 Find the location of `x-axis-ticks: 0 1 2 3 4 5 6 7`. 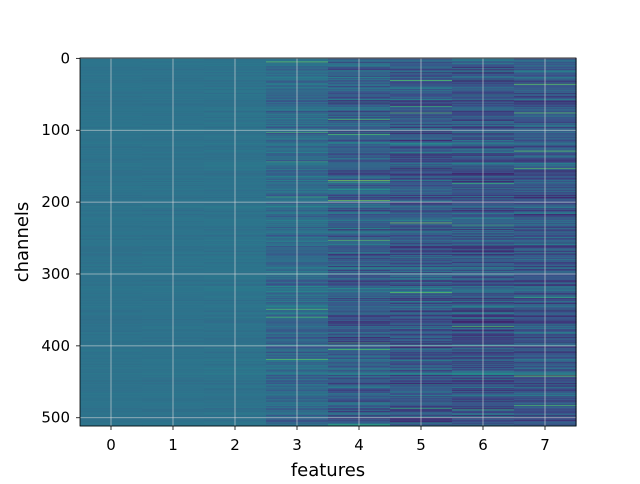

x-axis-ticks: 0 1 2 3 4 5 6 7 is located at coordinates (328, 440).